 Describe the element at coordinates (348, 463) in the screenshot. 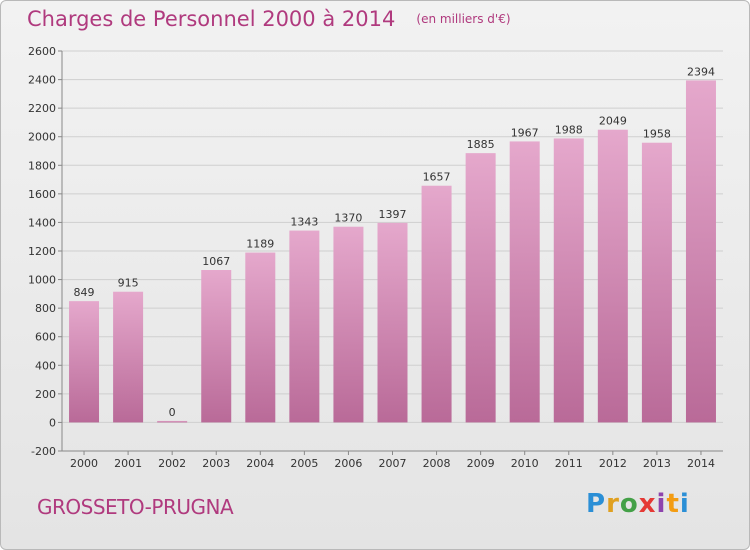

I see `x-tick-label: 2006` at that location.